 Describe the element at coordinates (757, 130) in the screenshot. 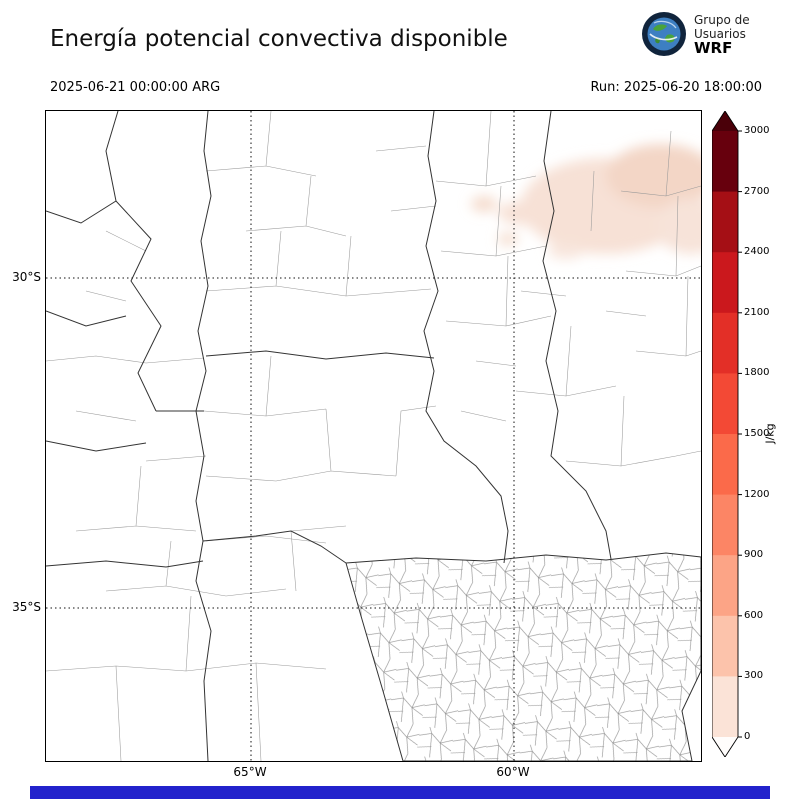

I see `colorbar-tick-label: 3000` at that location.